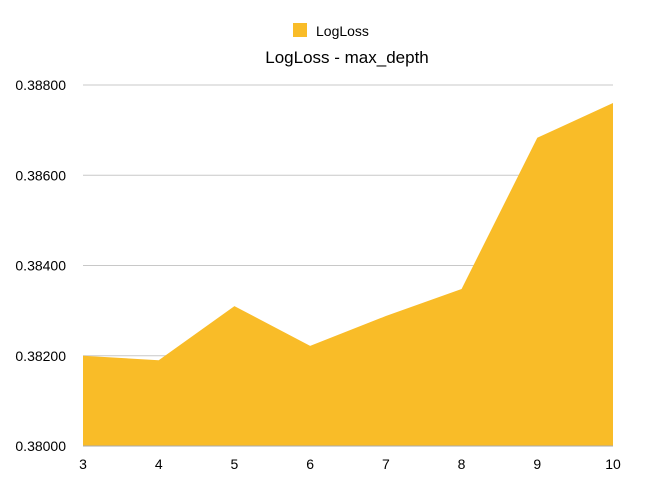  Describe the element at coordinates (537, 464) in the screenshot. I see `x-tick-label: 9` at that location.